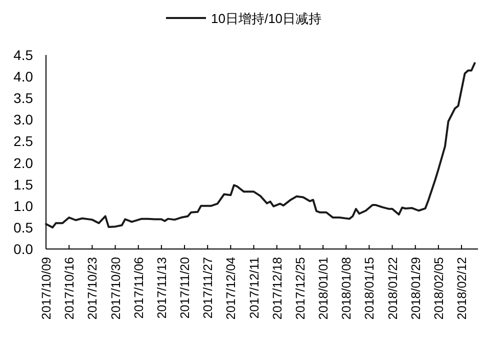 The height and width of the screenshot is (340, 481). I want to click on x-tick-label: 2017/11/20, so click(185, 287).